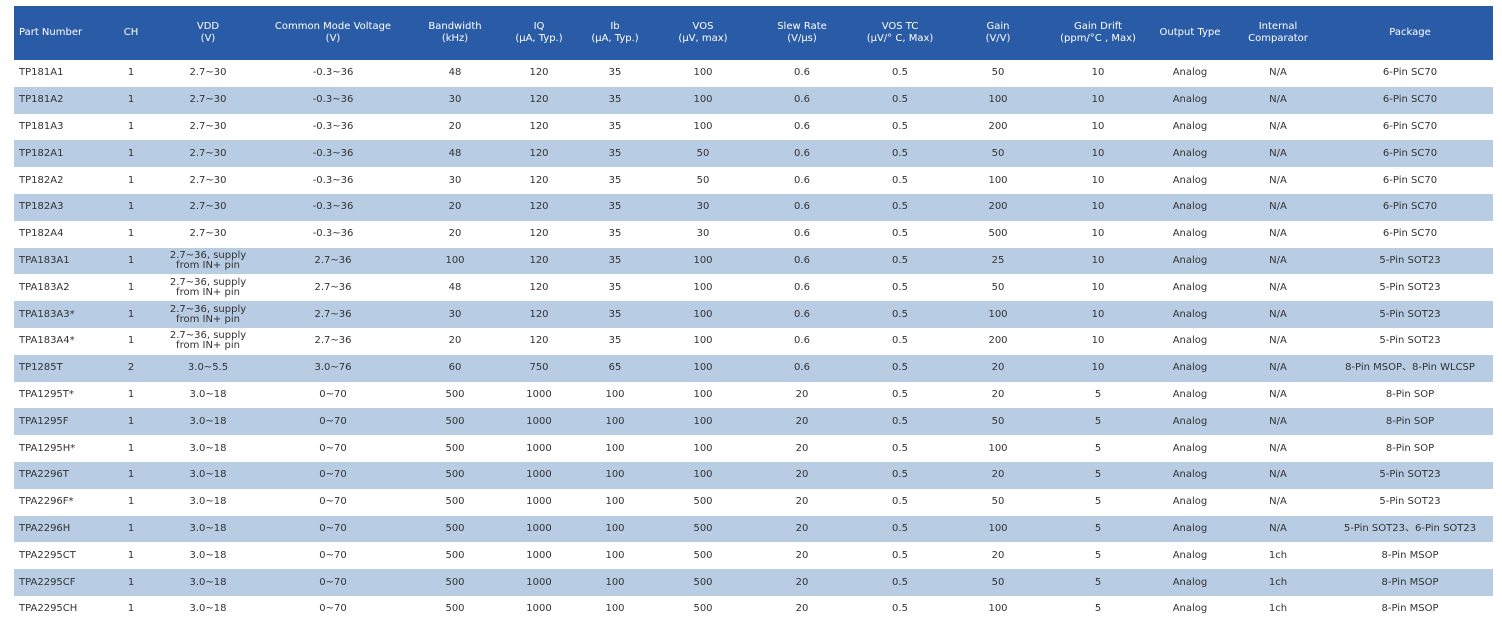  Describe the element at coordinates (333, 260) in the screenshot. I see `cell-text: 2.7~36` at that location.